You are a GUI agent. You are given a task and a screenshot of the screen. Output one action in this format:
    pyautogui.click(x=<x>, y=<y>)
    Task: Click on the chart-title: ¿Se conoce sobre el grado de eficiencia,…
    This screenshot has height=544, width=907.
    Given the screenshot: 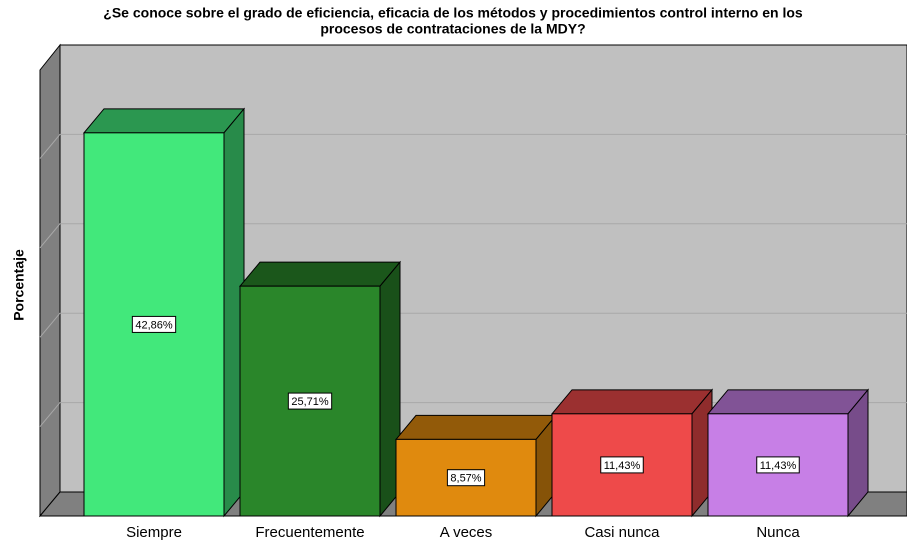 What is the action you would take?
    pyautogui.click(x=453, y=13)
    